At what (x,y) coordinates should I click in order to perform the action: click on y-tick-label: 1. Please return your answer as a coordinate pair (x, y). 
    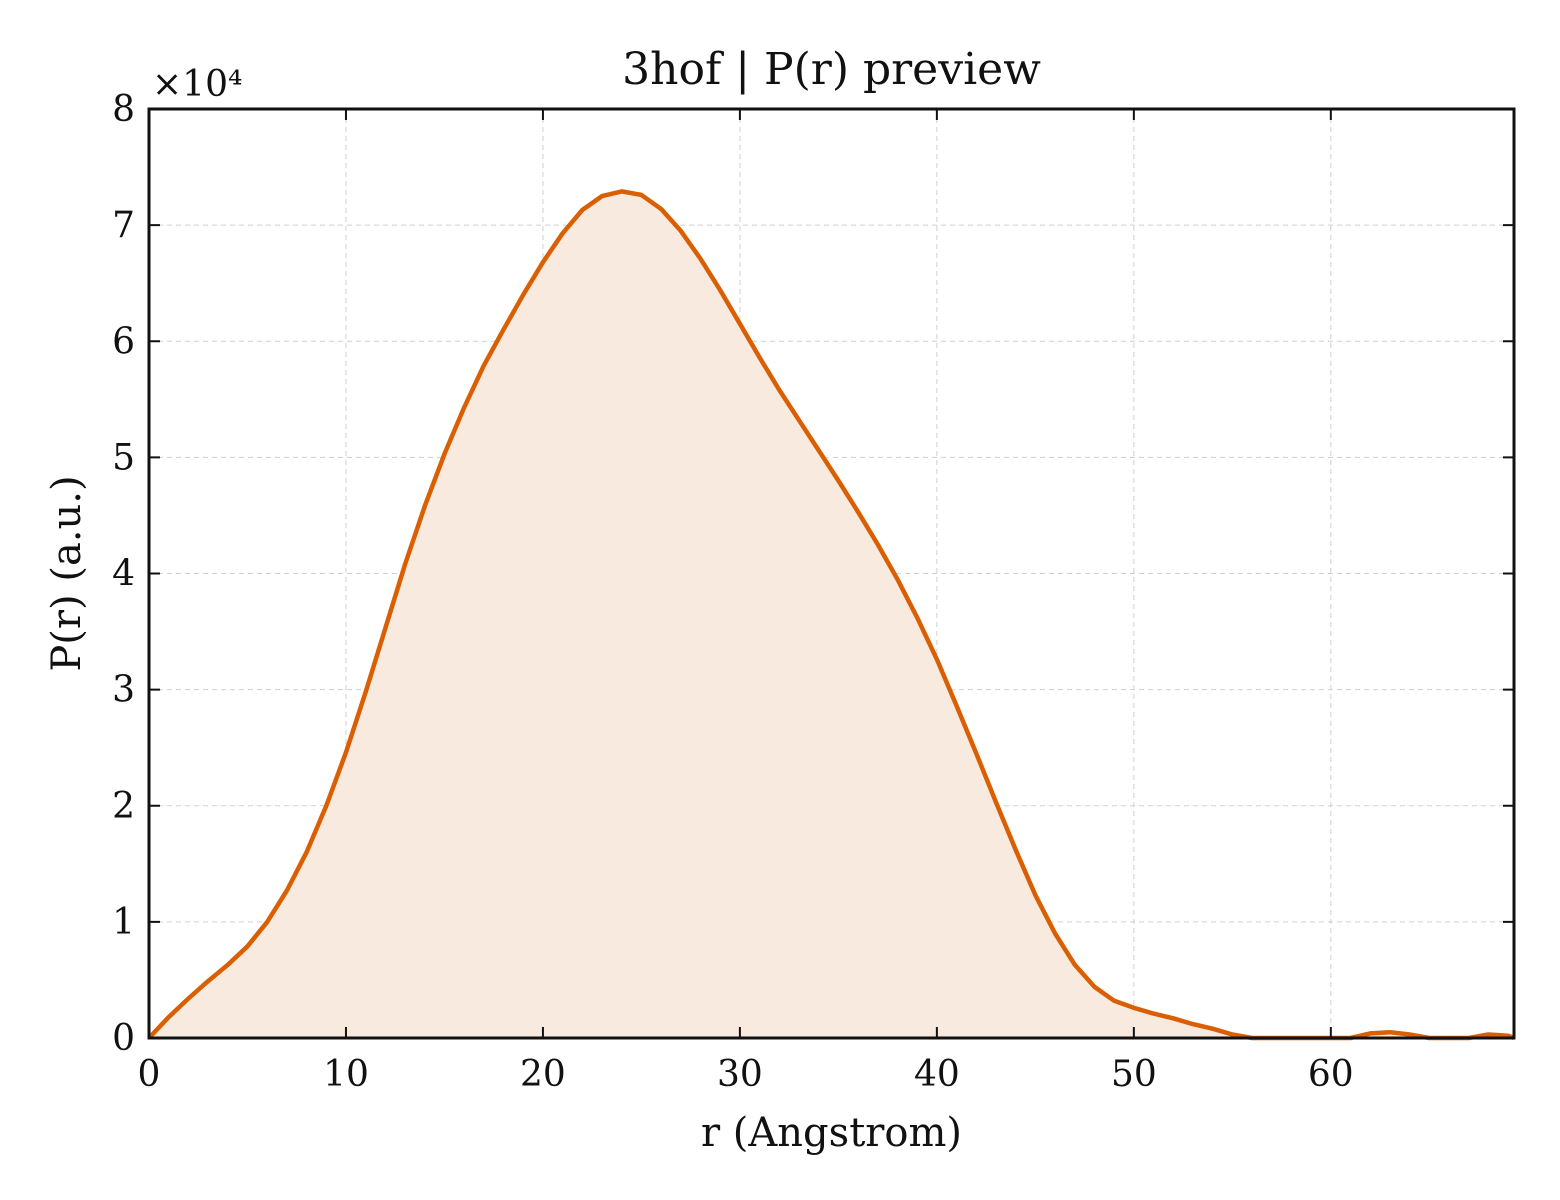
    Looking at the image, I should click on (123, 922).